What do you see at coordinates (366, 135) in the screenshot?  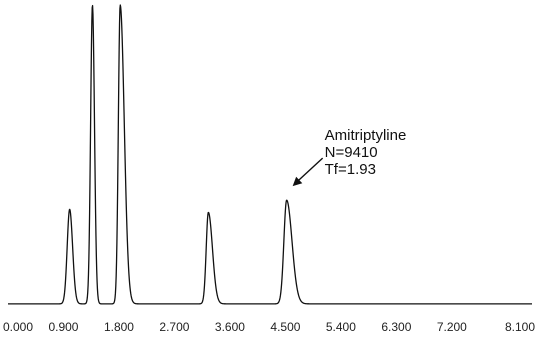 I see `annotation-compound-name: Amitriptyline` at bounding box center [366, 135].